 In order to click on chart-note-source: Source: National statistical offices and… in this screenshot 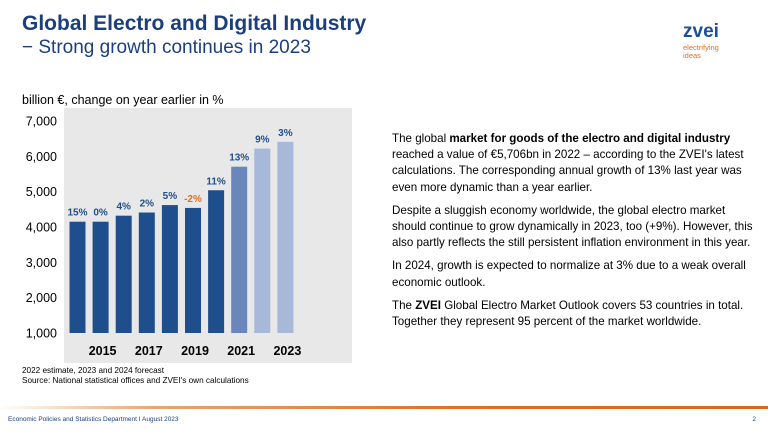, I will do `click(135, 380)`.